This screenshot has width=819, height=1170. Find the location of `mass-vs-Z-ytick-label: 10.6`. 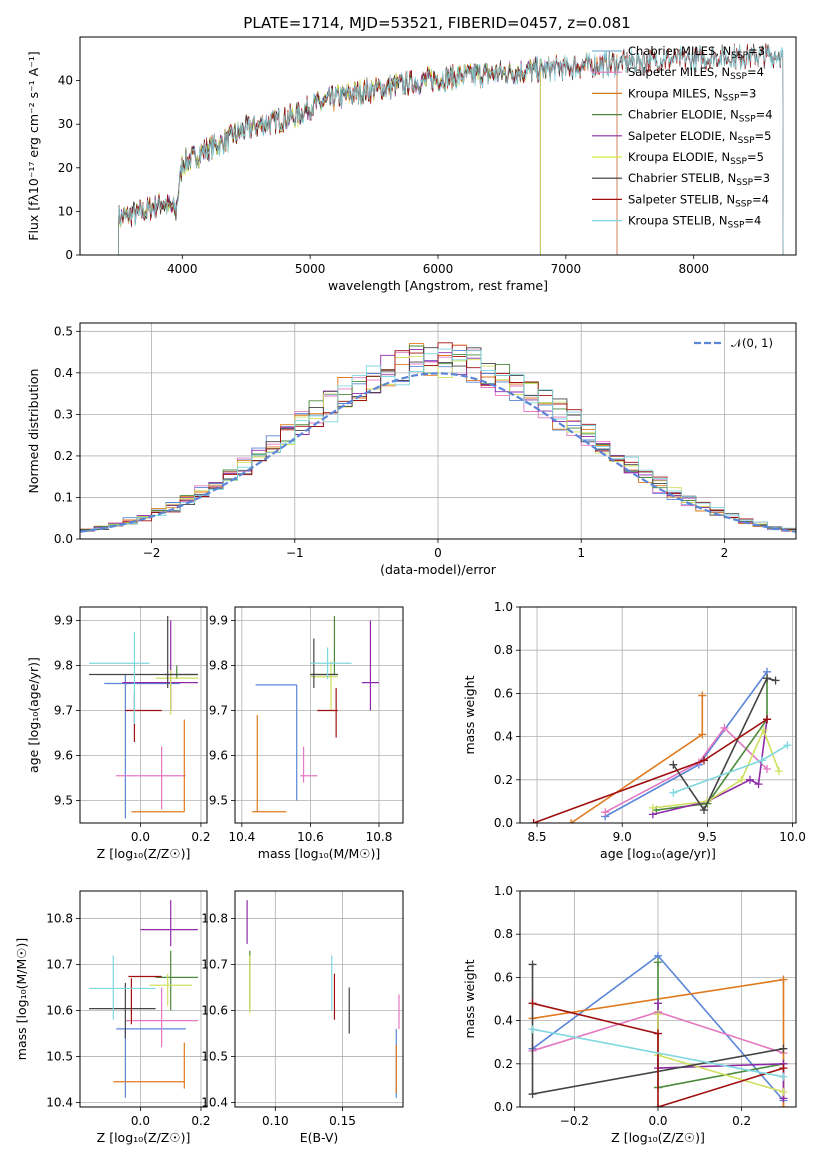

mass-vs-Z-ytick-label: 10.6 is located at coordinates (59, 1010).